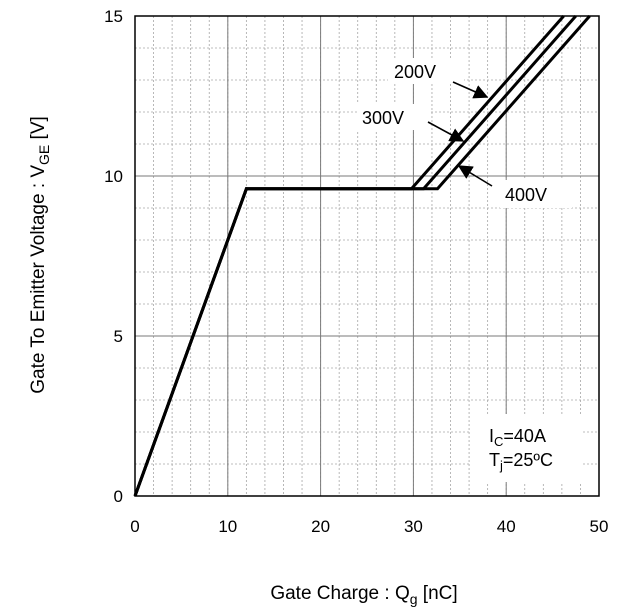 Image resolution: width=623 pixels, height=611 pixels. I want to click on pointer-200v, so click(470, 89).